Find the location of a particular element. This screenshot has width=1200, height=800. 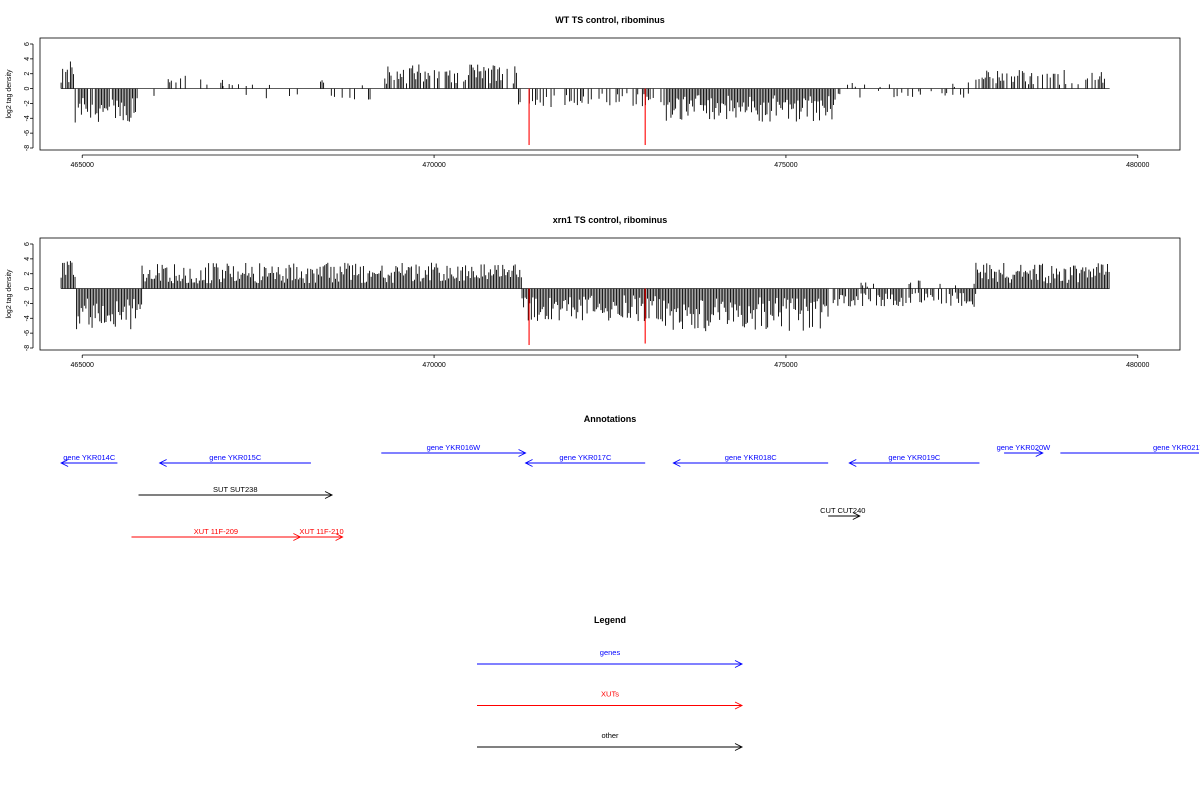

annotation-label: gene YKR014C is located at coordinates (89, 457).